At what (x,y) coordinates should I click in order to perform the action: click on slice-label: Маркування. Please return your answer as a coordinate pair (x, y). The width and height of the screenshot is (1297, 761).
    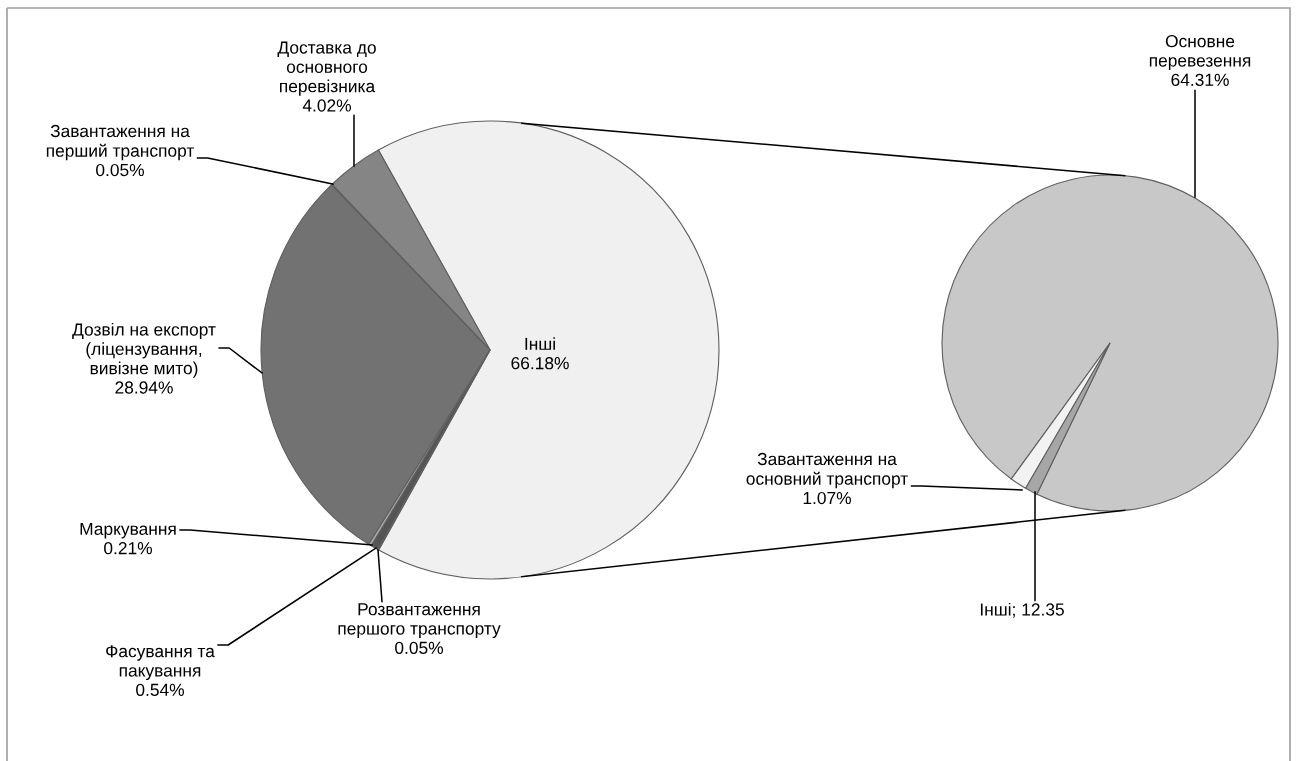
    Looking at the image, I should click on (128, 530).